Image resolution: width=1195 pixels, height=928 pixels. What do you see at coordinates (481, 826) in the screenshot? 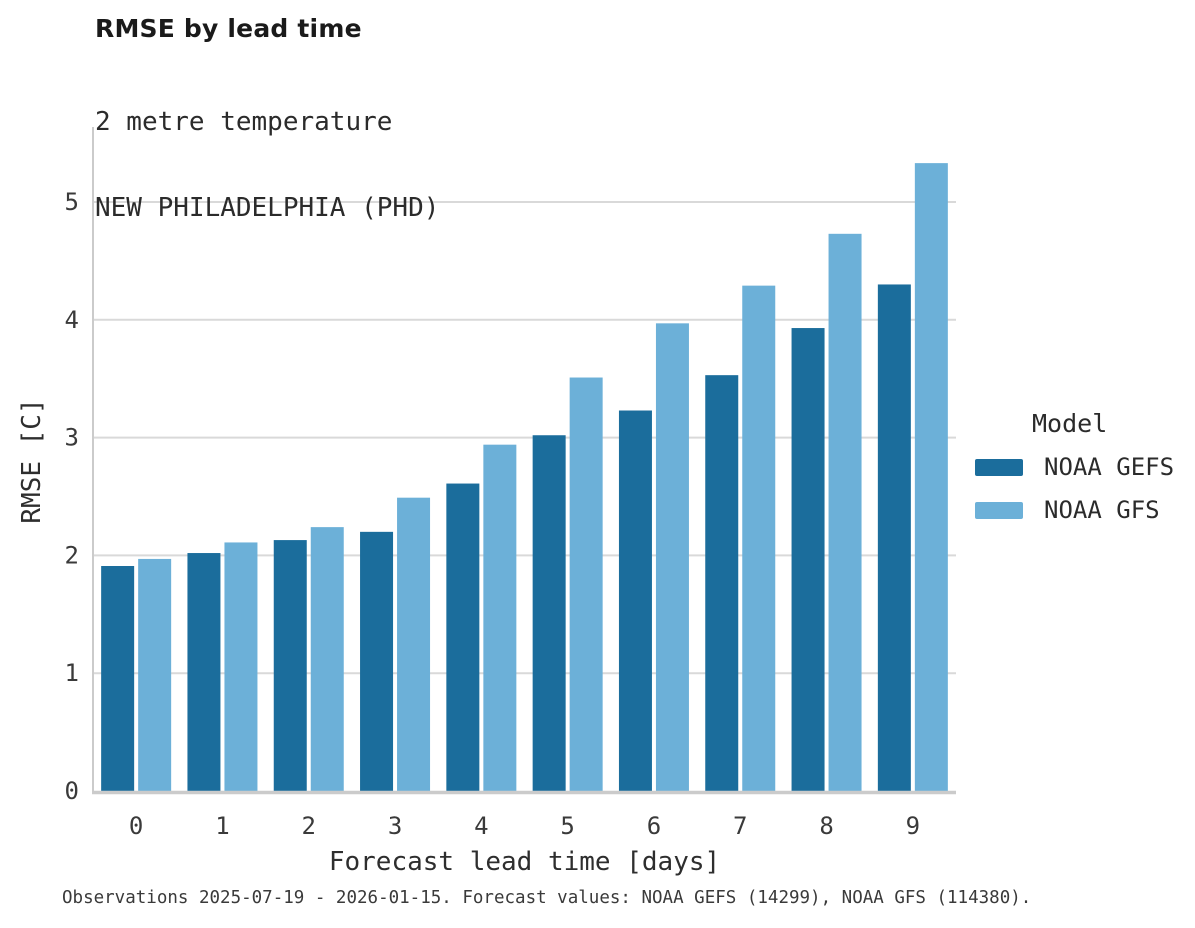
I see `x-tick-label-4: 4` at bounding box center [481, 826].